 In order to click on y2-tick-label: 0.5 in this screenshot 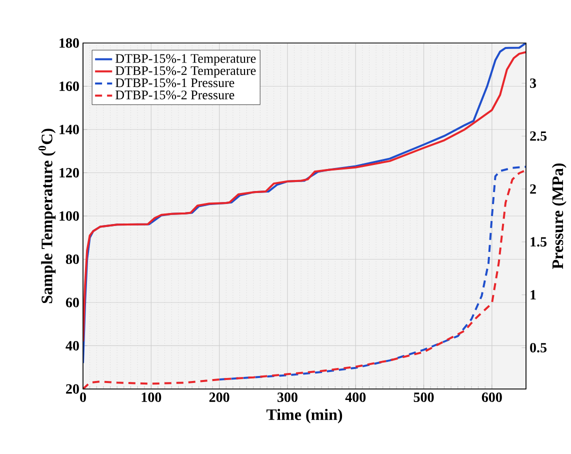, I will do `click(538, 347)`.